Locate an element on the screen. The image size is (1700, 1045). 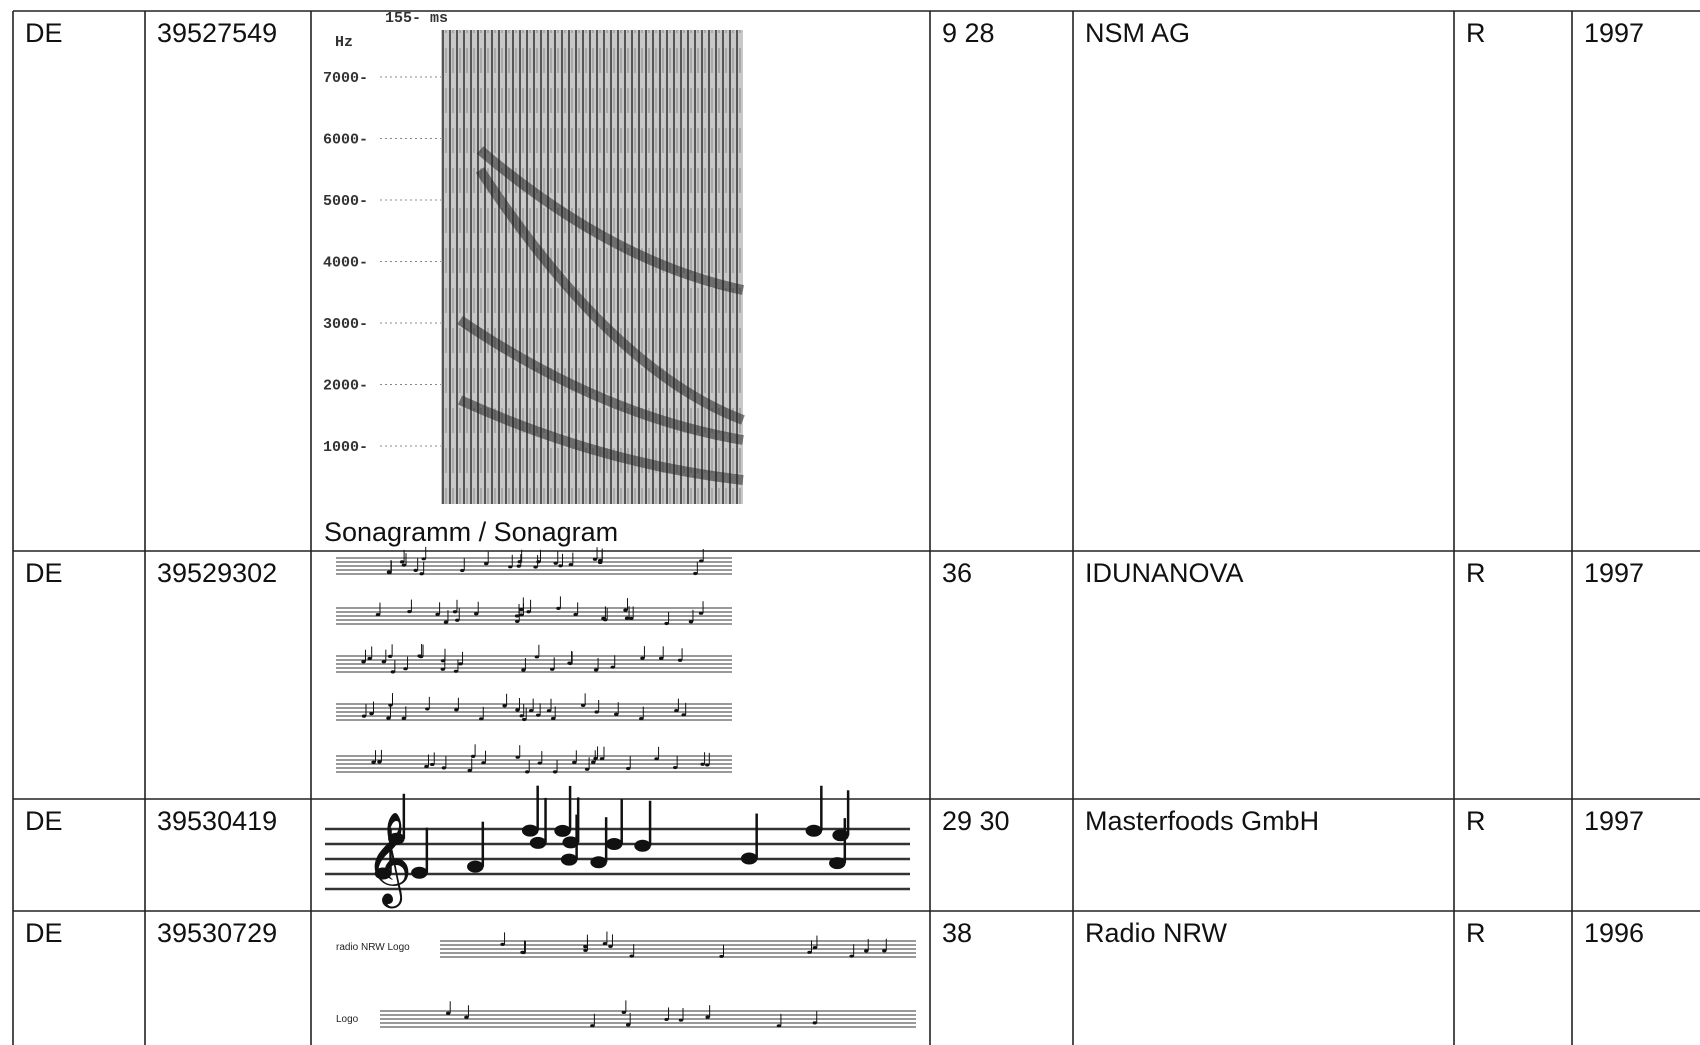
table-cell: IDUNANOVA is located at coordinates (1164, 573).